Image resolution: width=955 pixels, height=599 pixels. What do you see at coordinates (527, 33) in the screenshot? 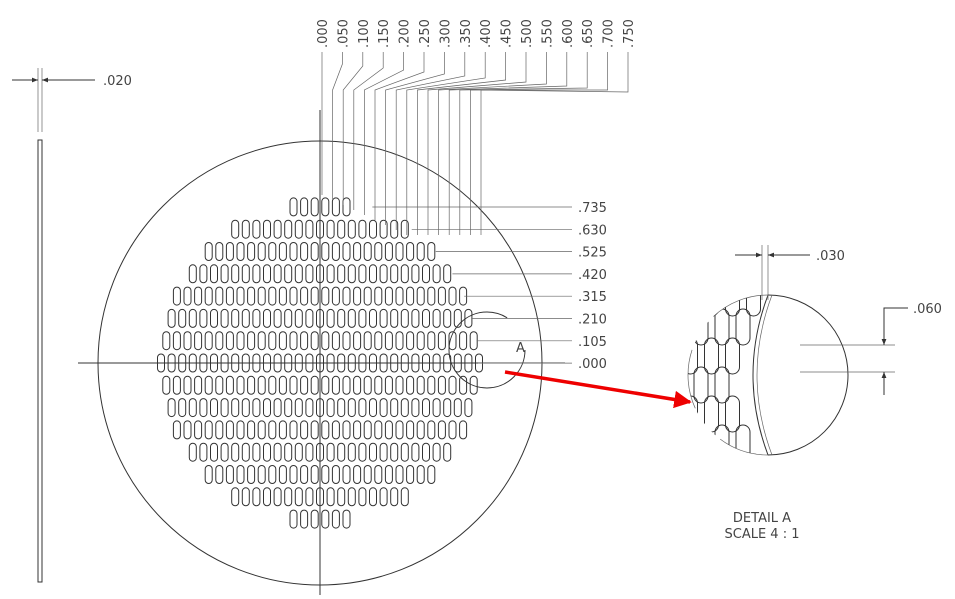
I see `column-label: .500` at bounding box center [527, 33].